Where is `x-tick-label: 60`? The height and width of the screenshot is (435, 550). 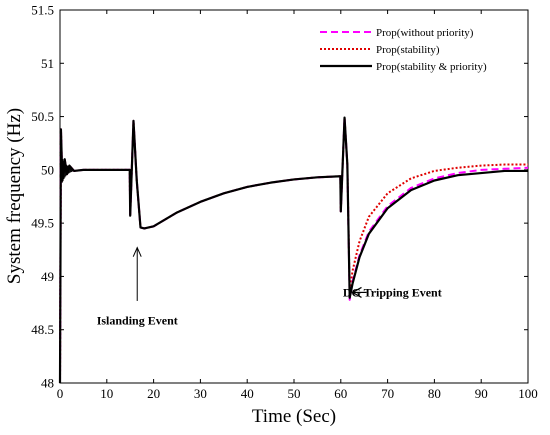
x-tick-label: 60 is located at coordinates (340, 393).